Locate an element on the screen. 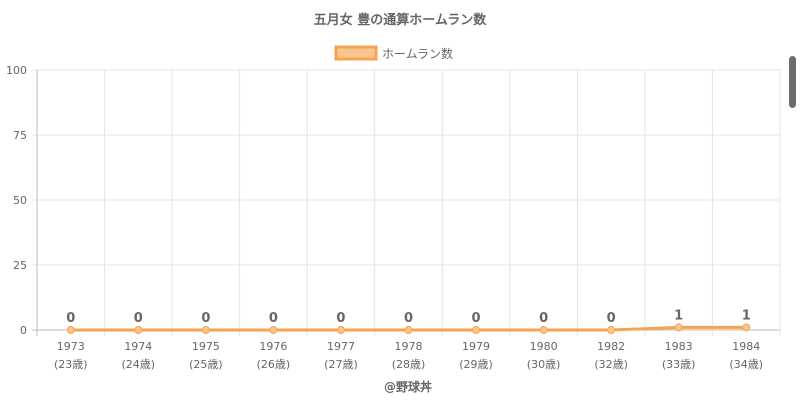 The height and width of the screenshot is (400, 800). x-tick-label: 1977 is located at coordinates (341, 346).